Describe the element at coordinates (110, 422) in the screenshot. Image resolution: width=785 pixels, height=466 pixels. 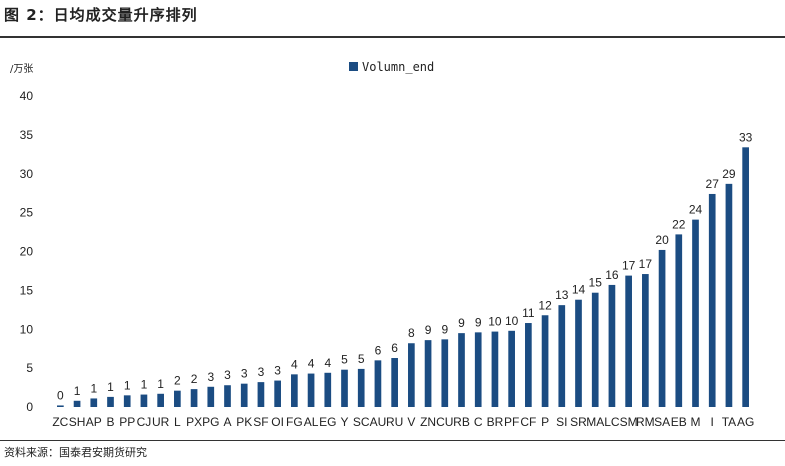
I see `x-tick-label-B: B` at that location.